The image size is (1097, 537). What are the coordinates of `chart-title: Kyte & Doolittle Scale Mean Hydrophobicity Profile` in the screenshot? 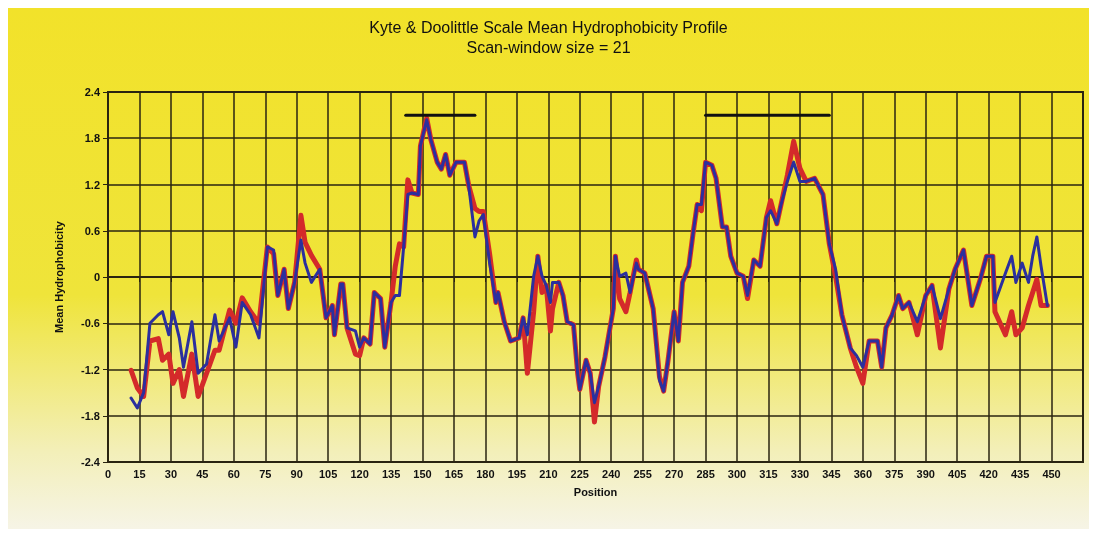 It's located at (548, 27).